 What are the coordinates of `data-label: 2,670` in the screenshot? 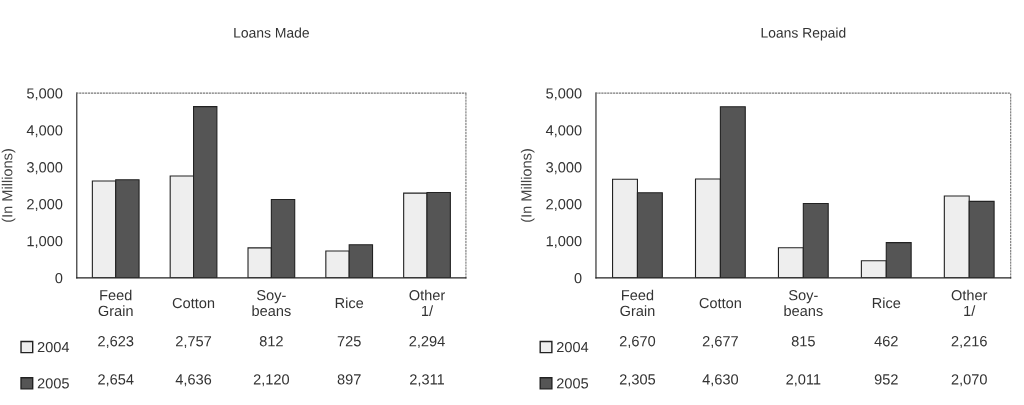 It's located at (637, 342).